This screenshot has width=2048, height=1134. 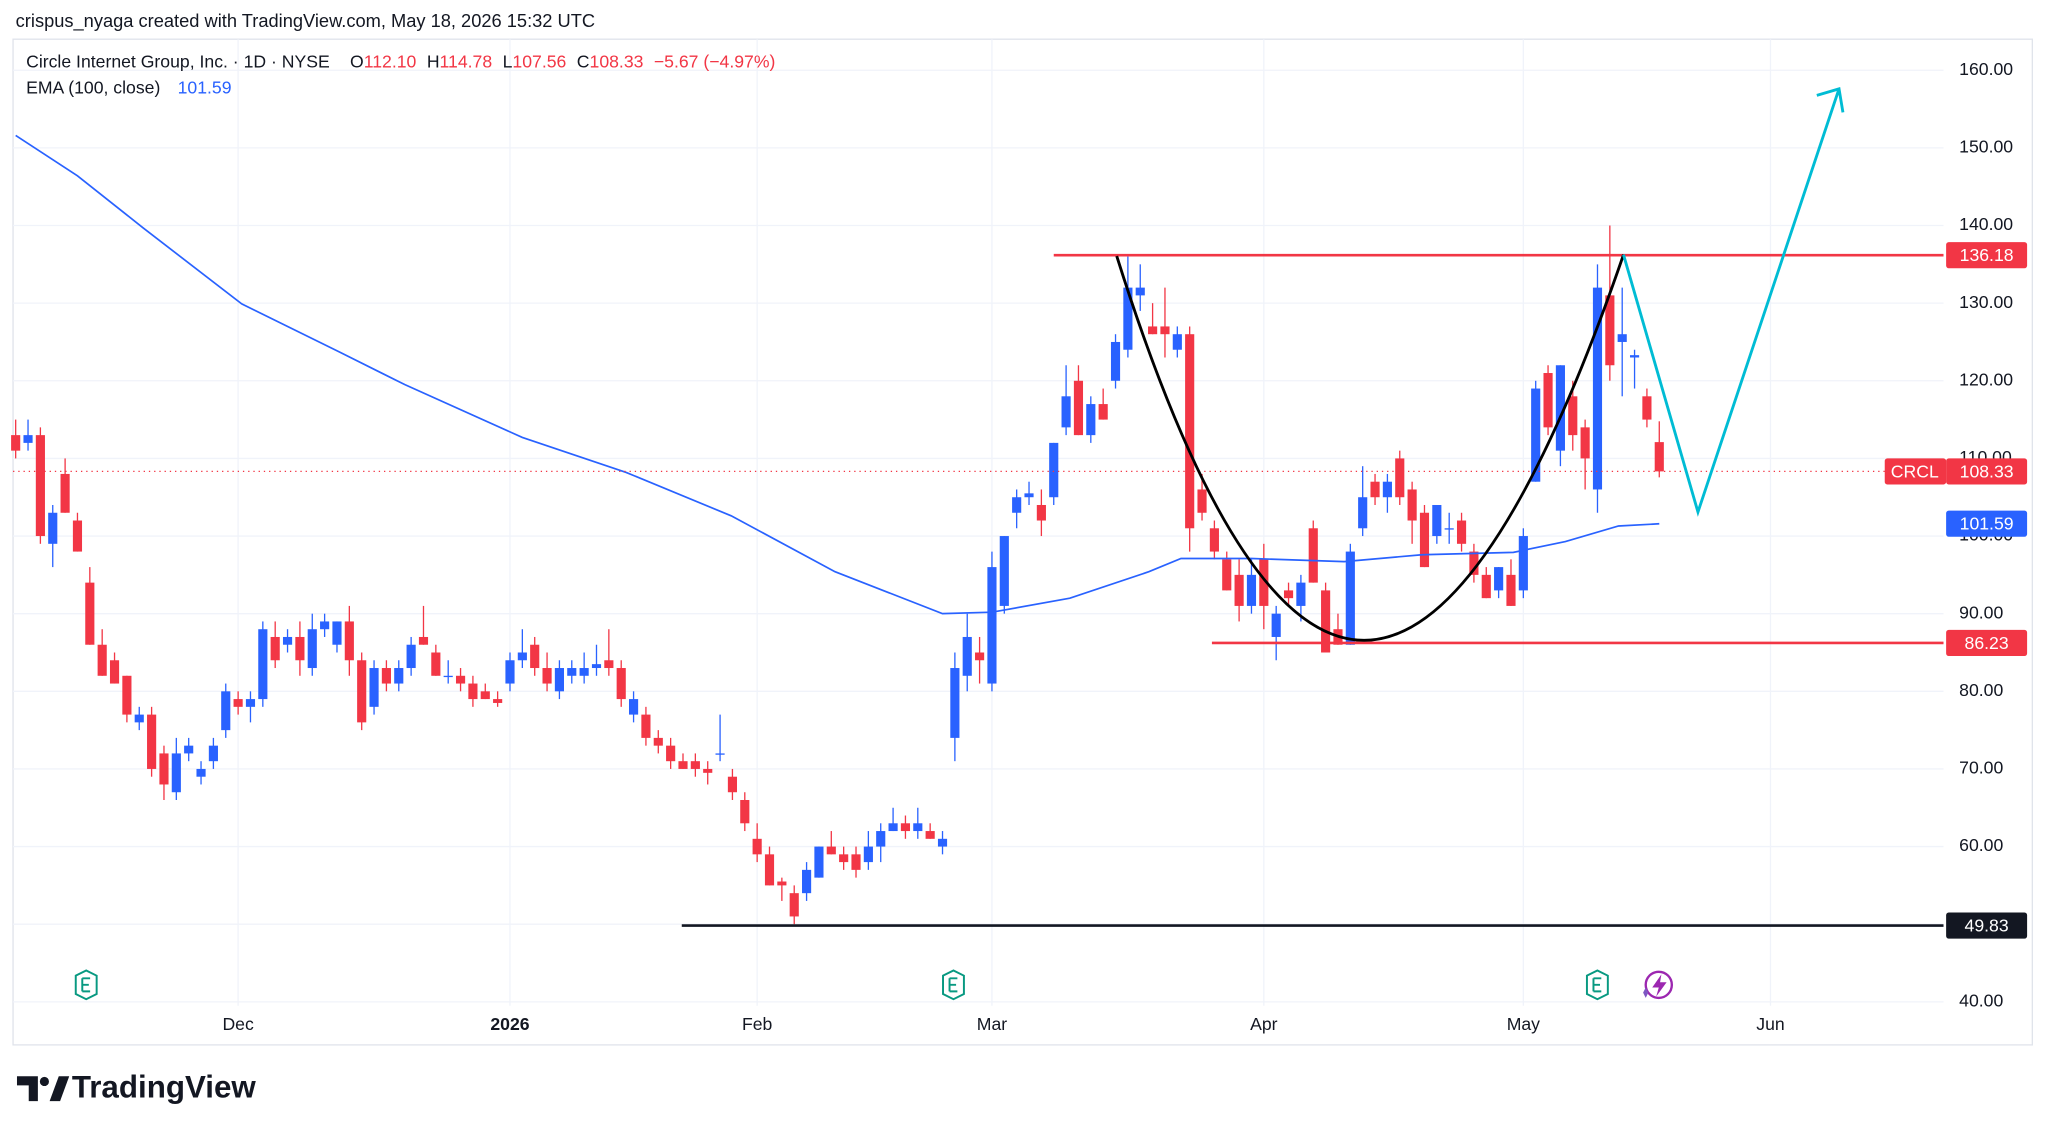 What do you see at coordinates (715, 61) in the screenshot?
I see `change-label: −5.67 (−4.97%)` at bounding box center [715, 61].